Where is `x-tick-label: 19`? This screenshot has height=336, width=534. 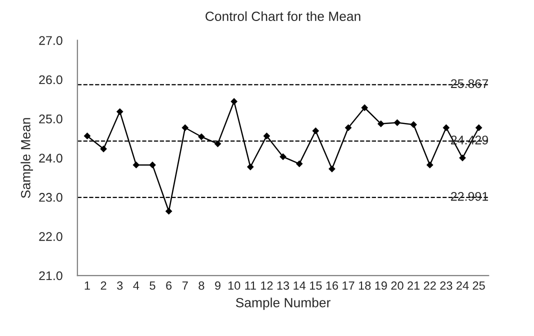
x-tick-label: 19 is located at coordinates (381, 285).